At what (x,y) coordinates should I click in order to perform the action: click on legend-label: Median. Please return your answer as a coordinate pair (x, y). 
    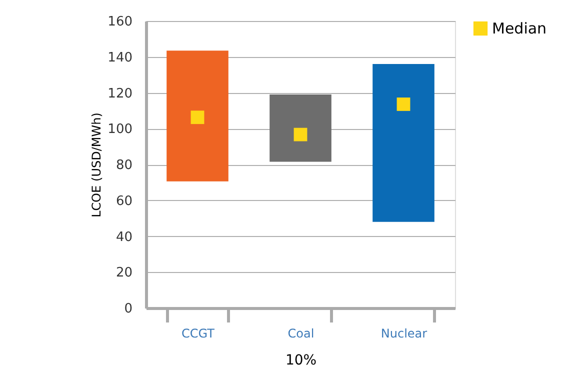
    Looking at the image, I should click on (519, 29).